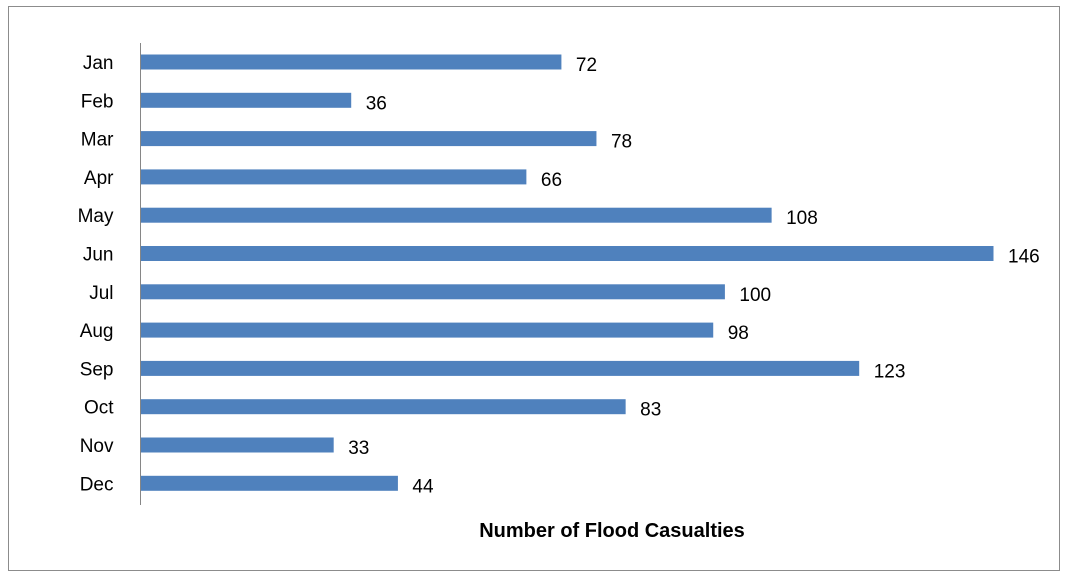 The height and width of the screenshot is (577, 1068). Describe the element at coordinates (351, 62) in the screenshot. I see `bar-jan` at that location.